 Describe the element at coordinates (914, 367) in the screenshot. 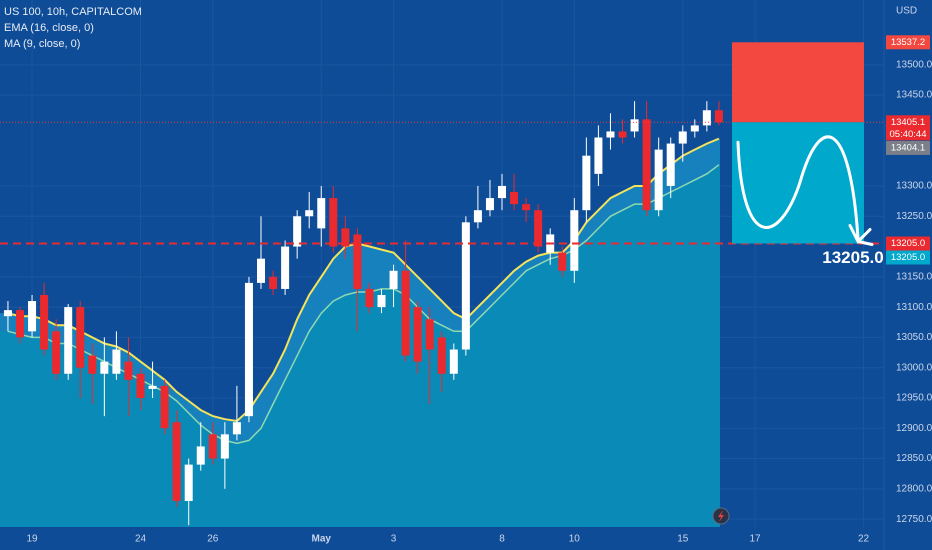

I see `y-tick-label: 13000.0` at that location.